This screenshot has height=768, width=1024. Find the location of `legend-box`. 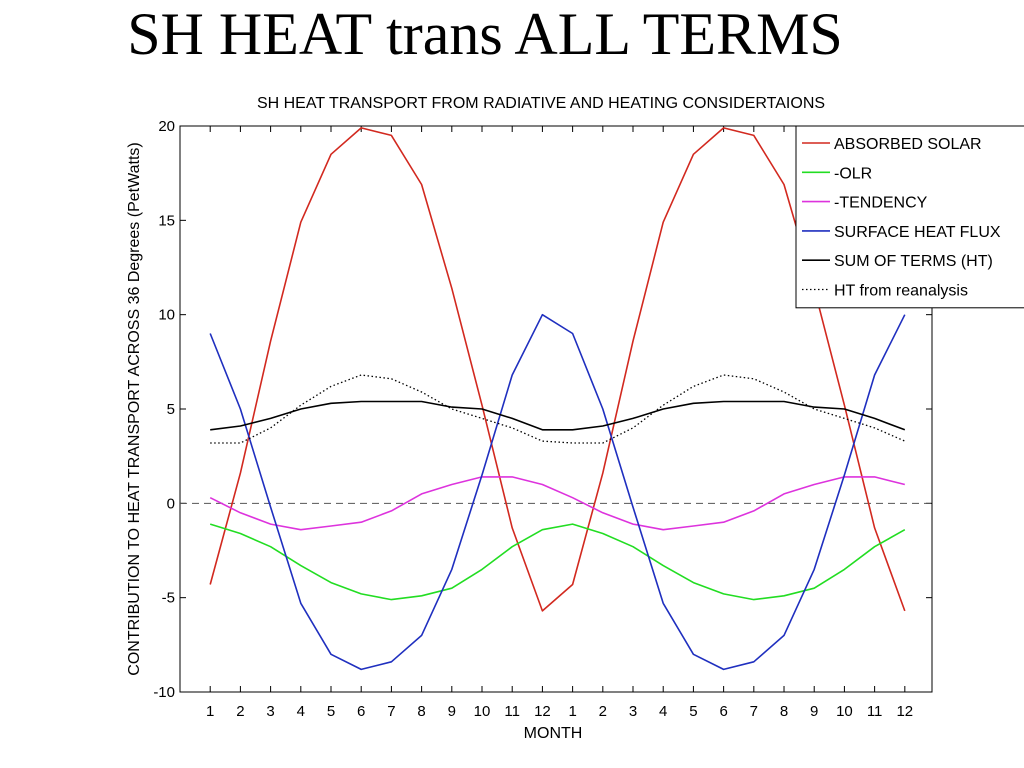

legend-box is located at coordinates (909, 217).